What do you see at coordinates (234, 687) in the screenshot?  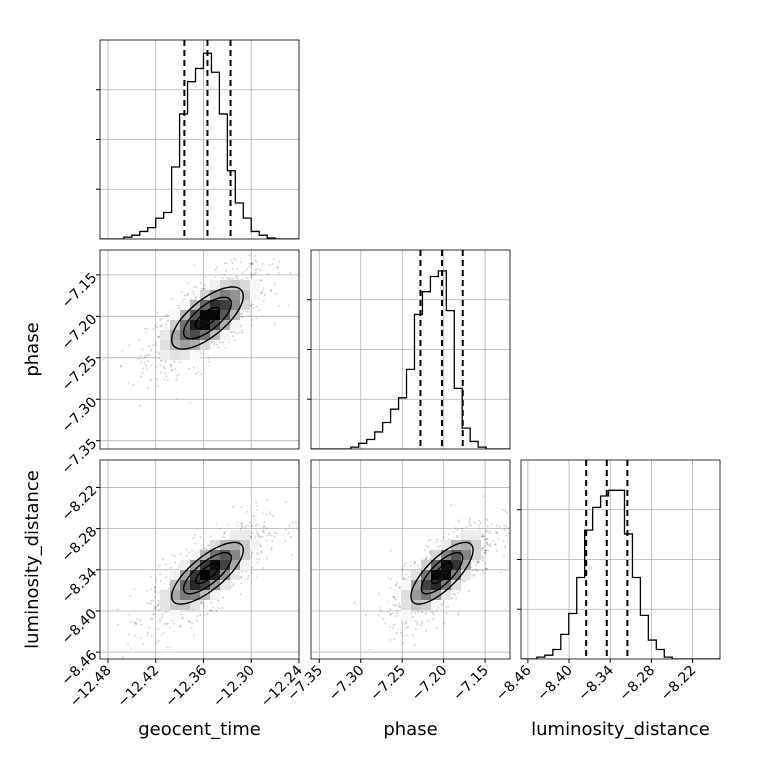 I see `xtick-label-geocent_time-3: −12.30` at bounding box center [234, 687].